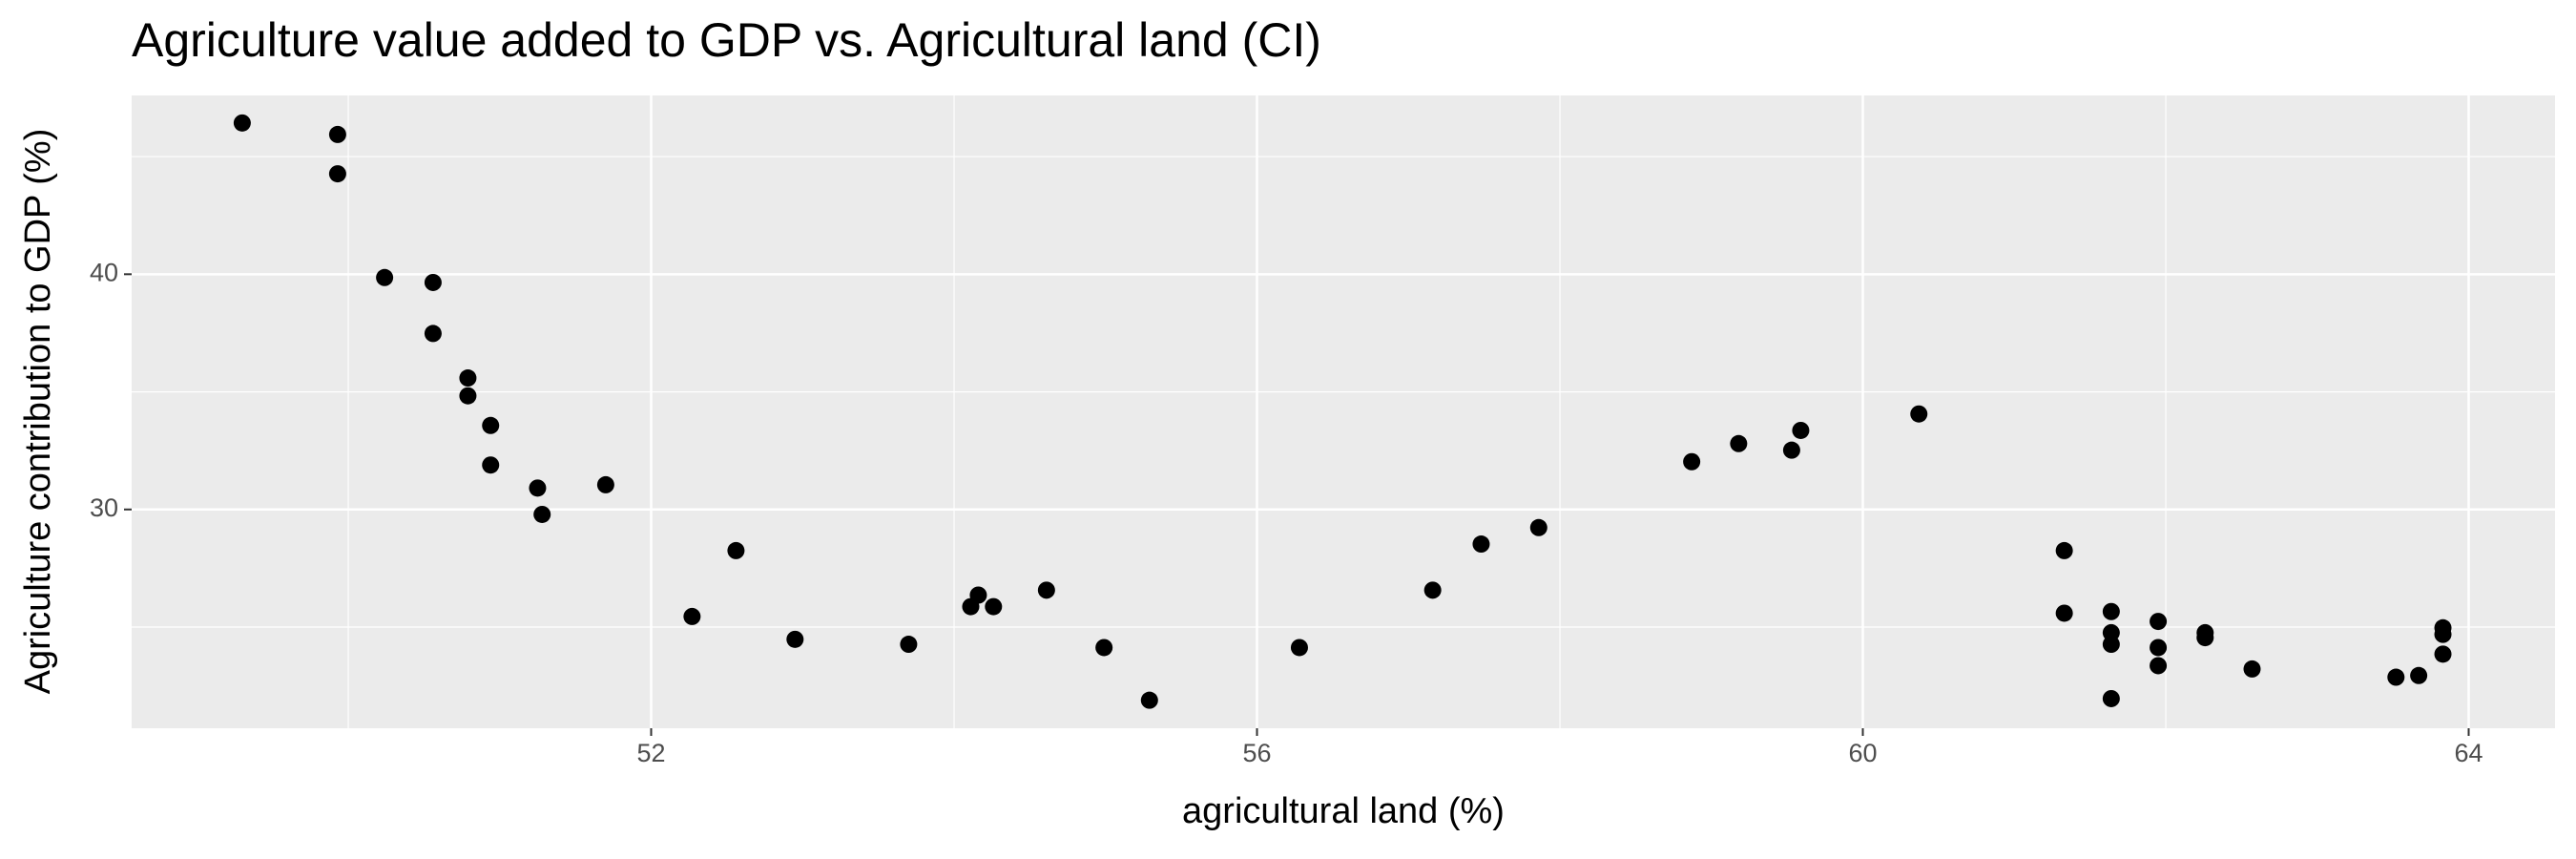  I want to click on x-tick-label: 60, so click(1862, 753).